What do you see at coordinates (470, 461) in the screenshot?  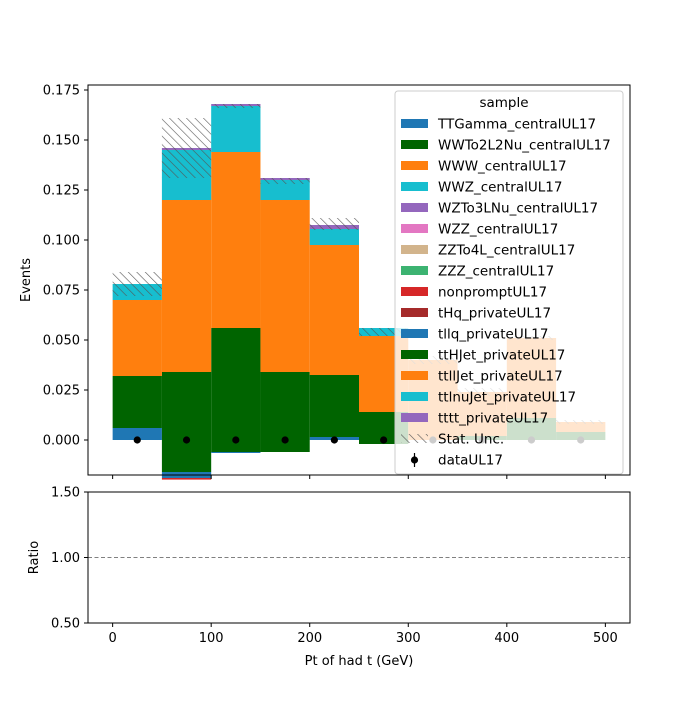 I see `legend-label-data: dataUL17` at bounding box center [470, 461].